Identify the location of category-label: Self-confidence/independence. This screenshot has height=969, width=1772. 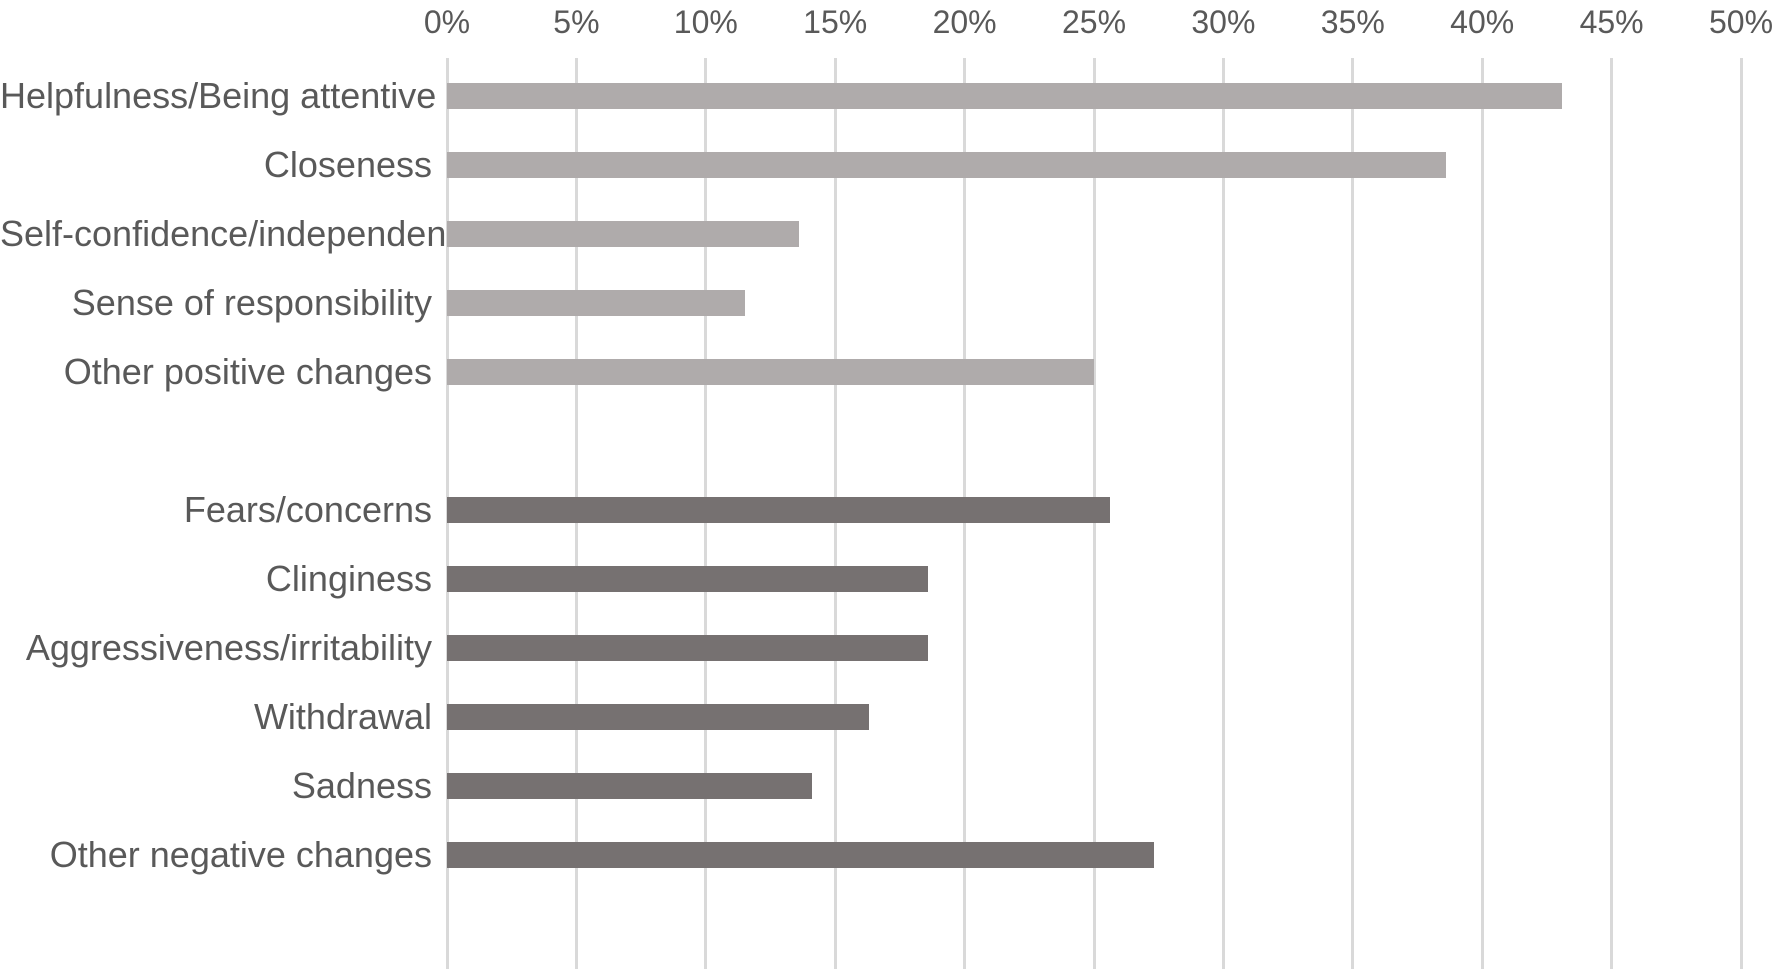
(242, 233).